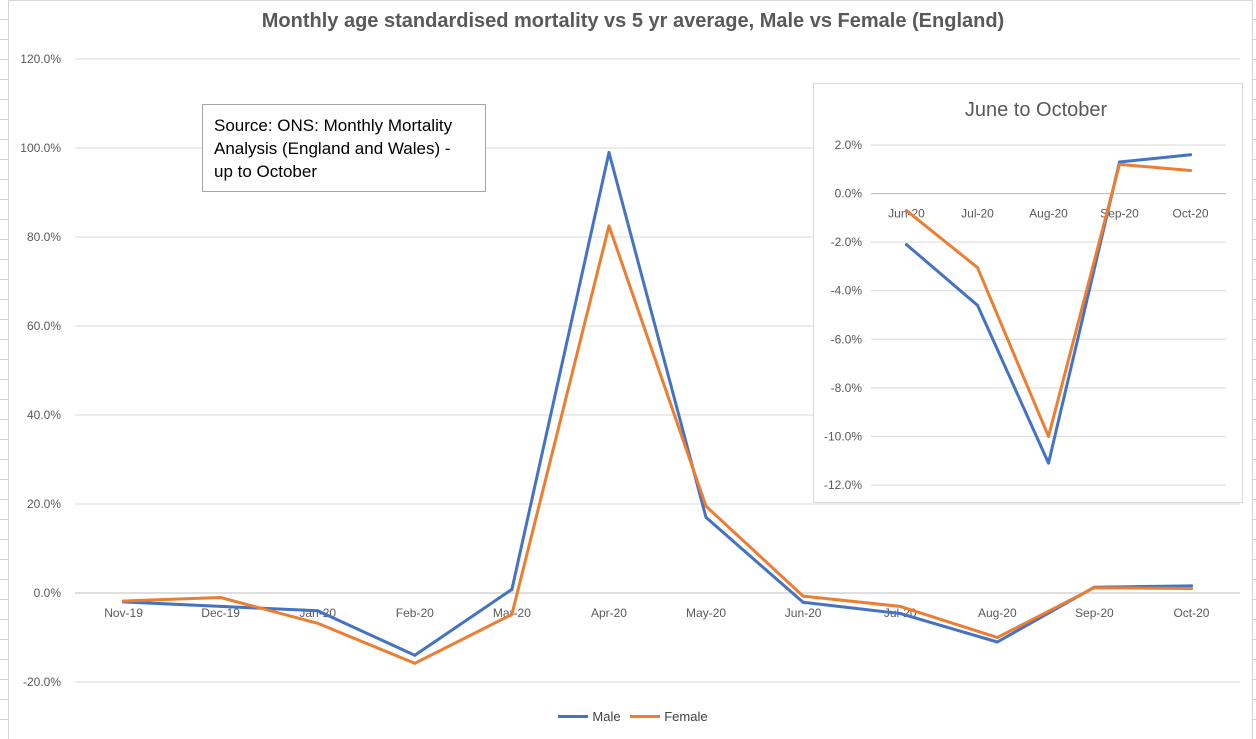 Image resolution: width=1256 pixels, height=739 pixels. I want to click on legend-swatch-female, so click(645, 716).